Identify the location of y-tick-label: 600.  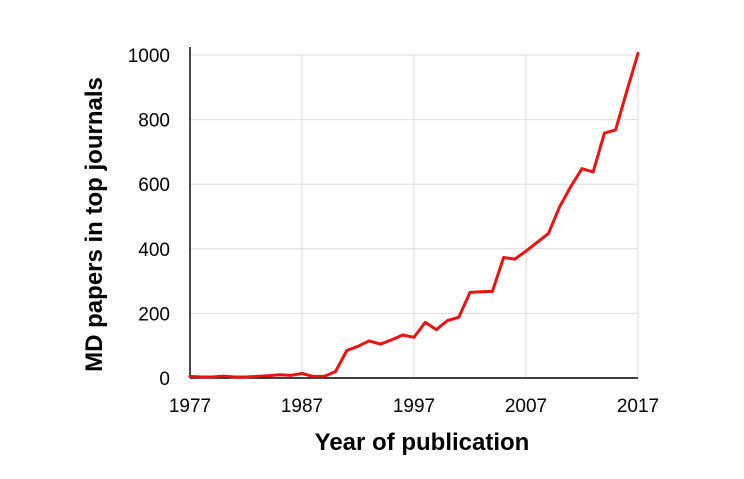
(154, 185).